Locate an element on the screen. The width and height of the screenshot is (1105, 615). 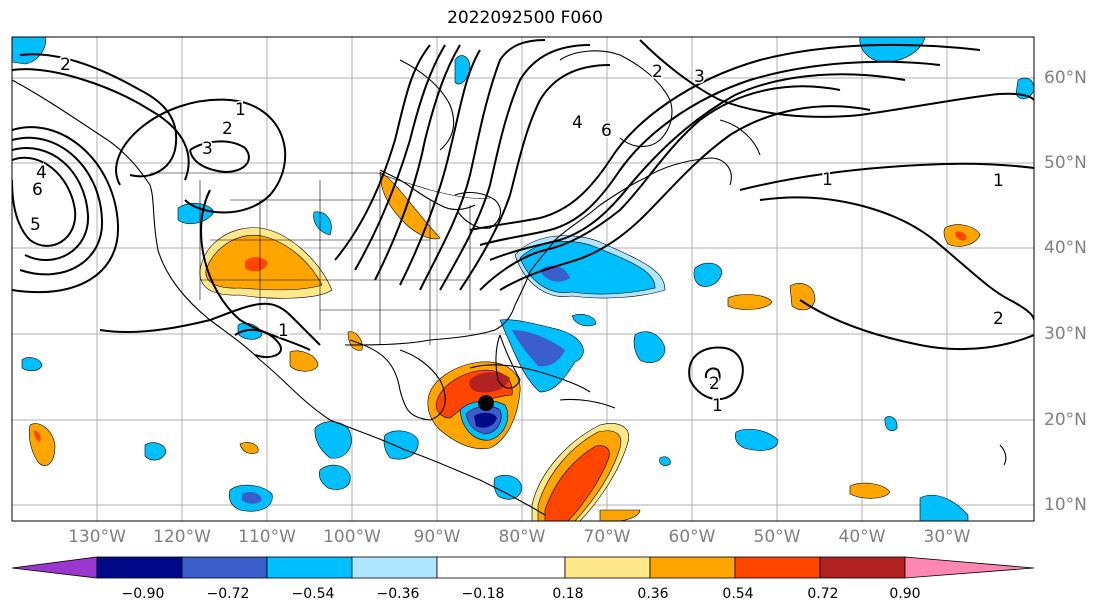
colorbar-tick-label: −0.36 is located at coordinates (398, 594).